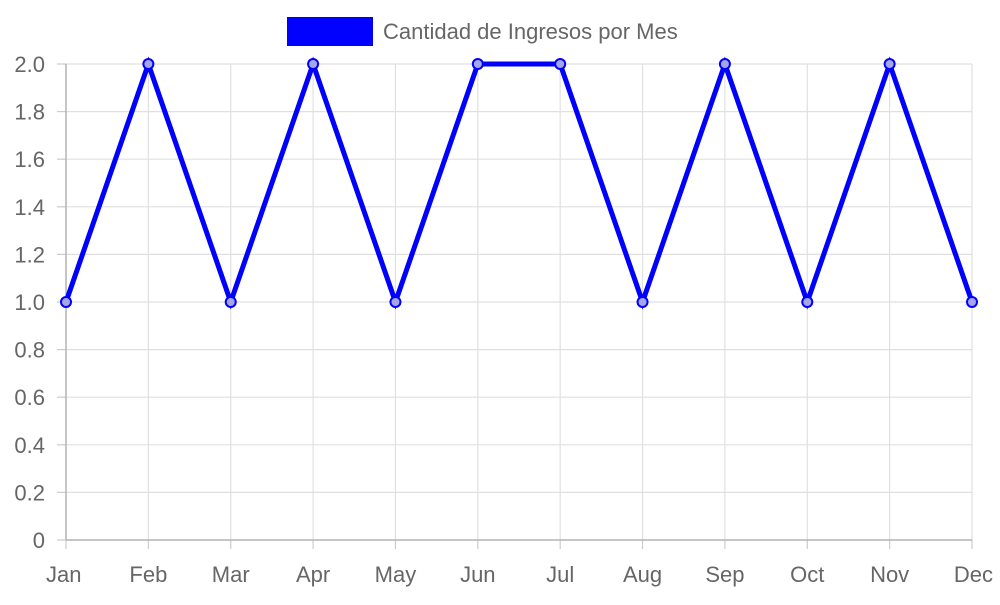 The width and height of the screenshot is (1000, 605). I want to click on y-axis-tick-label: 1.4, so click(29, 207).